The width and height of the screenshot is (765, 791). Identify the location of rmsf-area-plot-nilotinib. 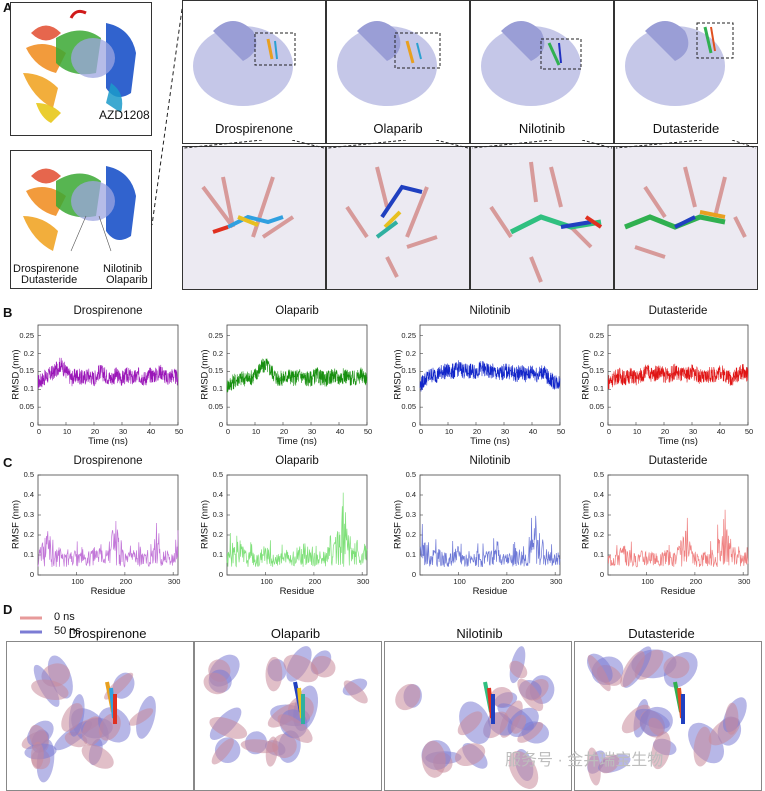
(490, 525).